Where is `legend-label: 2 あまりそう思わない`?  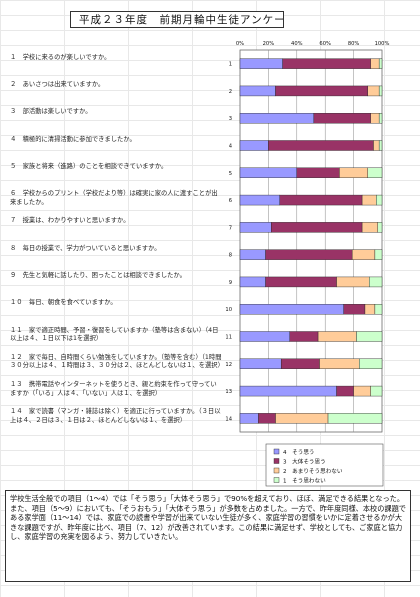
legend-label: 2 あまりそう思わない is located at coordinates (313, 471).